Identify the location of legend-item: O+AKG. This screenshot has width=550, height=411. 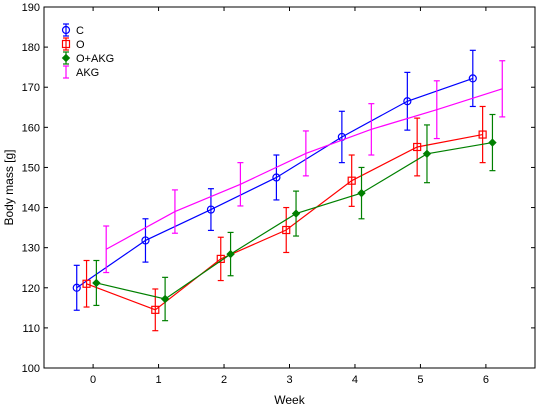
(87, 58).